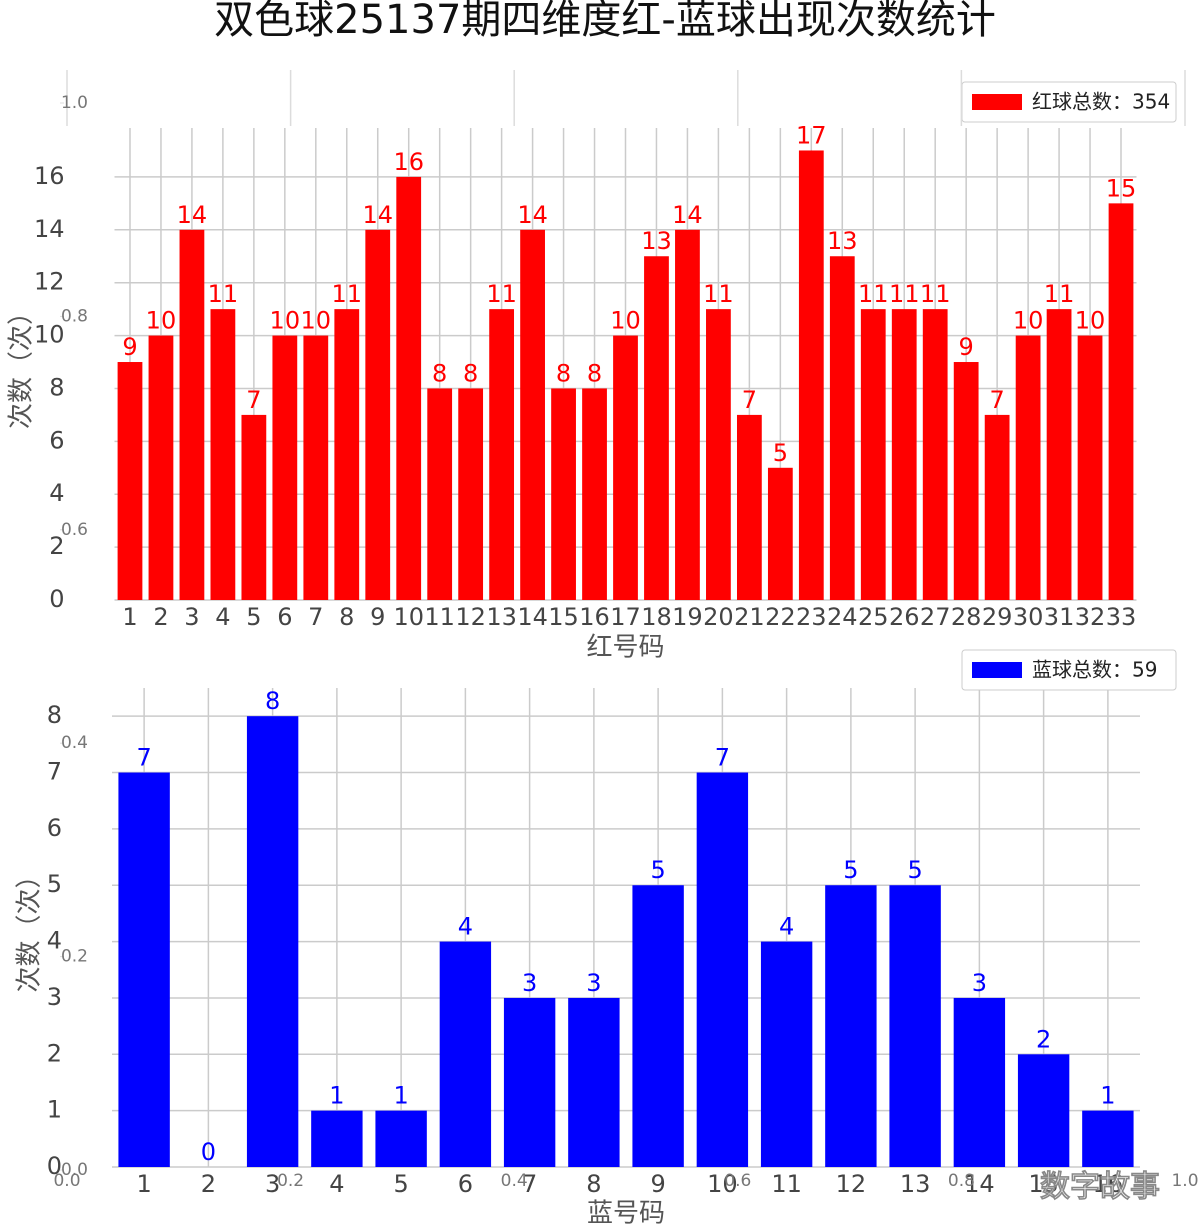 This screenshot has height=1230, width=1200. What do you see at coordinates (49, 335) in the screenshot?
I see `y-tick-label: 10` at bounding box center [49, 335].